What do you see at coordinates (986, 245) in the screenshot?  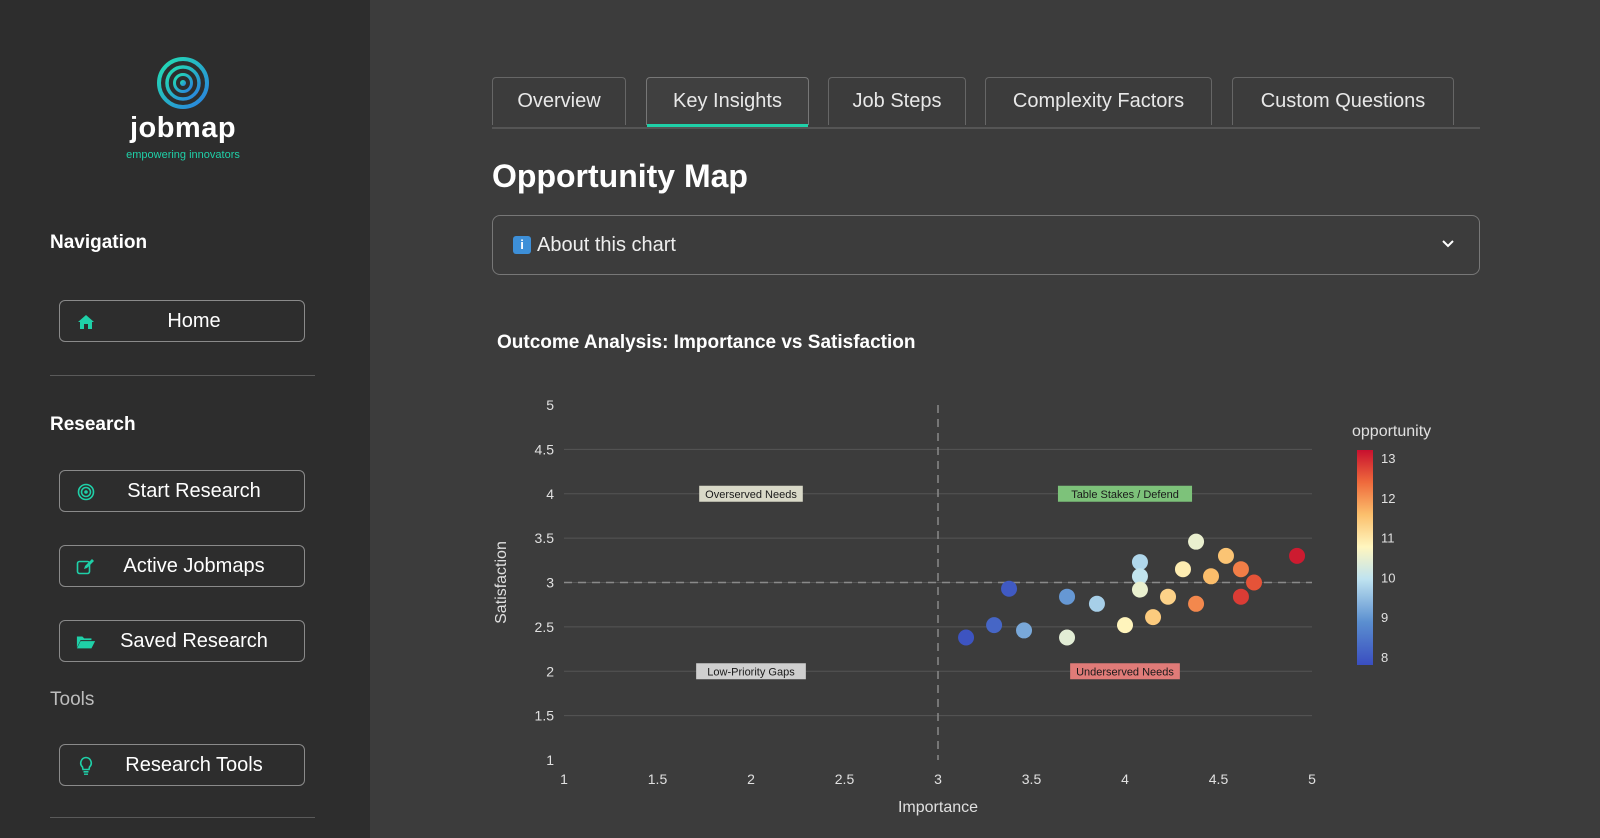 I see `about-chart-expander: i About this chart` at bounding box center [986, 245].